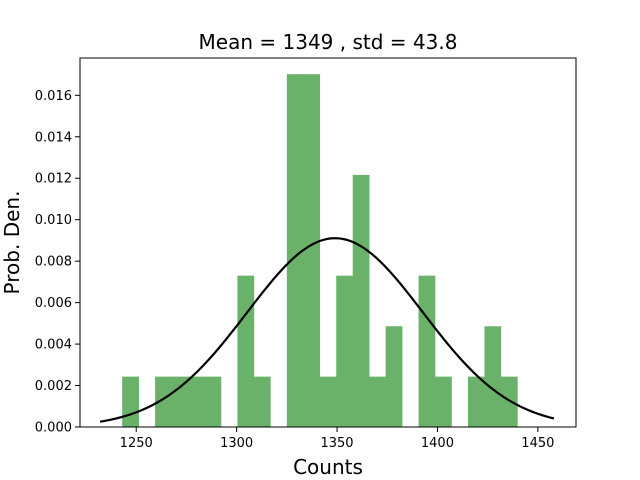 This screenshot has height=480, width=640. Describe the element at coordinates (336, 443) in the screenshot. I see `x-tick-label: 1350` at that location.